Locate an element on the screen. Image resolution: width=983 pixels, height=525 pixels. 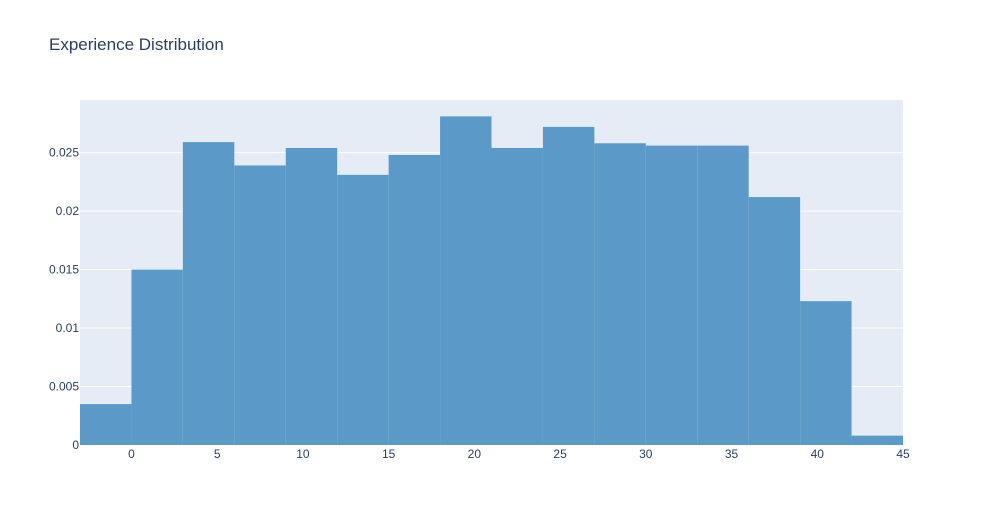
y-tick-label-1: 0.005 is located at coordinates (64, 387).